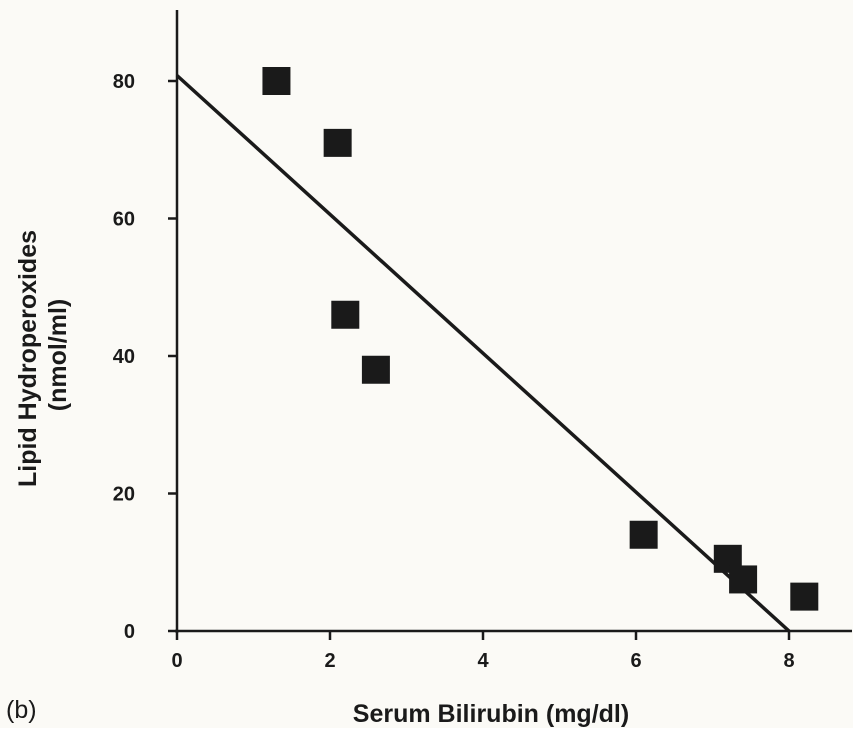 This screenshot has width=853, height=733. What do you see at coordinates (124, 495) in the screenshot?
I see `y-tick-label: 20` at bounding box center [124, 495].